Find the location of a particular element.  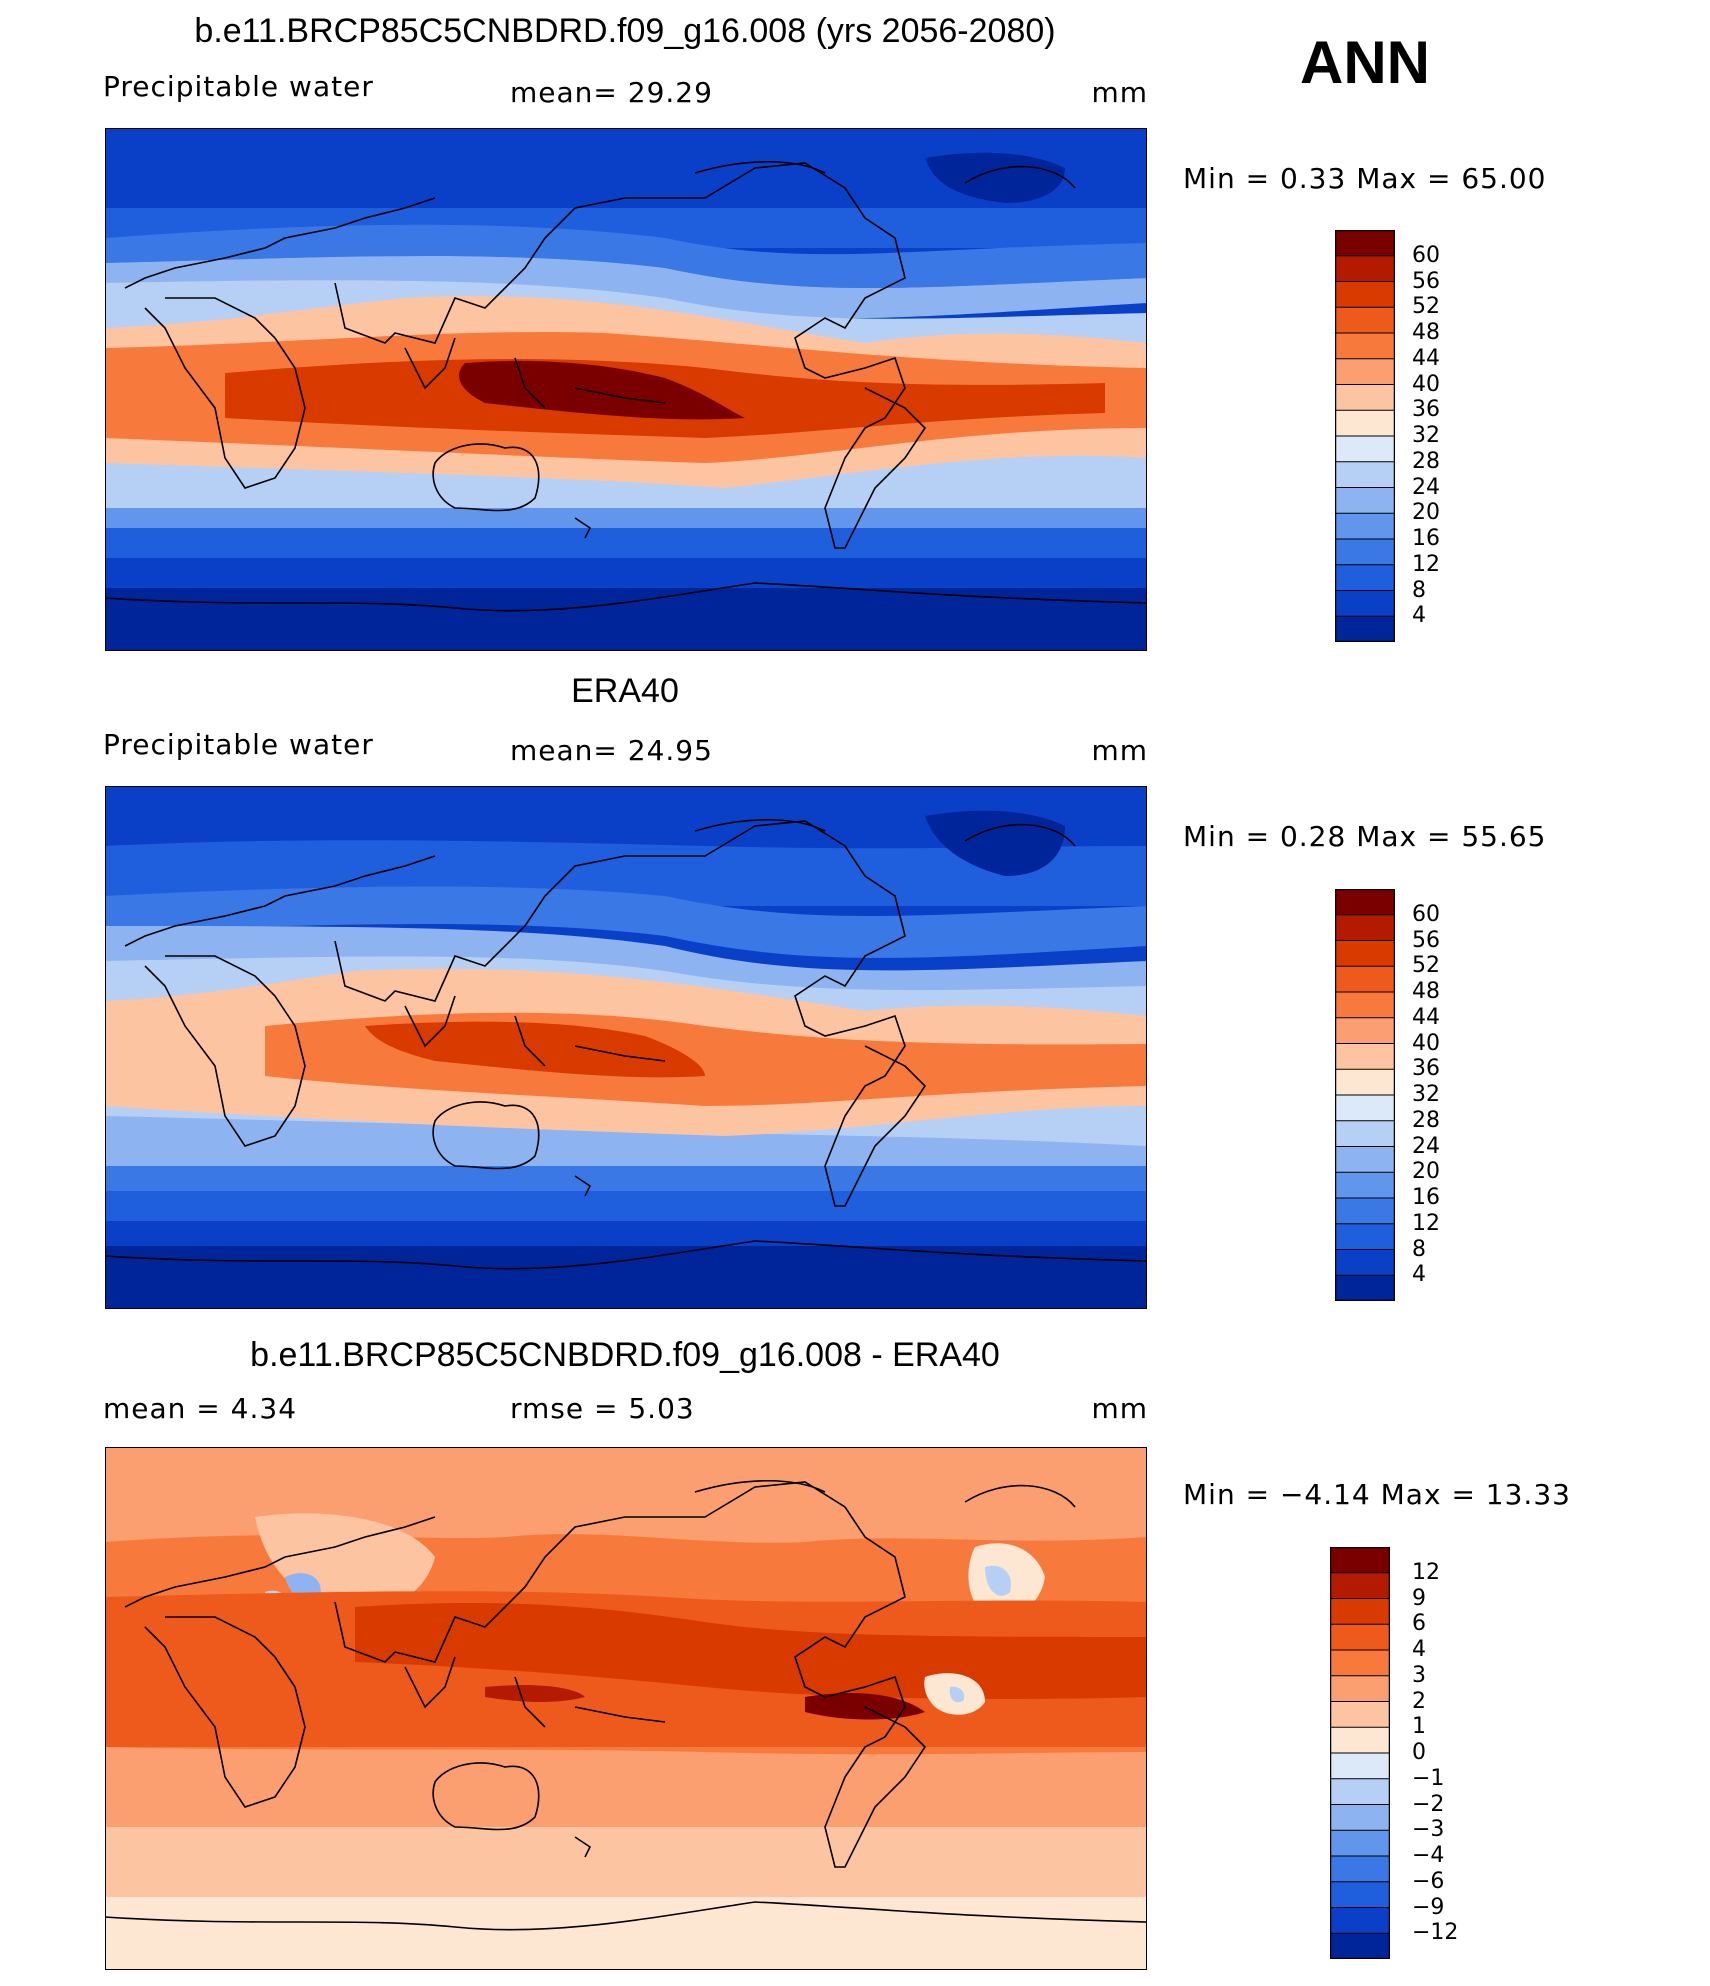

panel-model-colorbar is located at coordinates (1365, 437).